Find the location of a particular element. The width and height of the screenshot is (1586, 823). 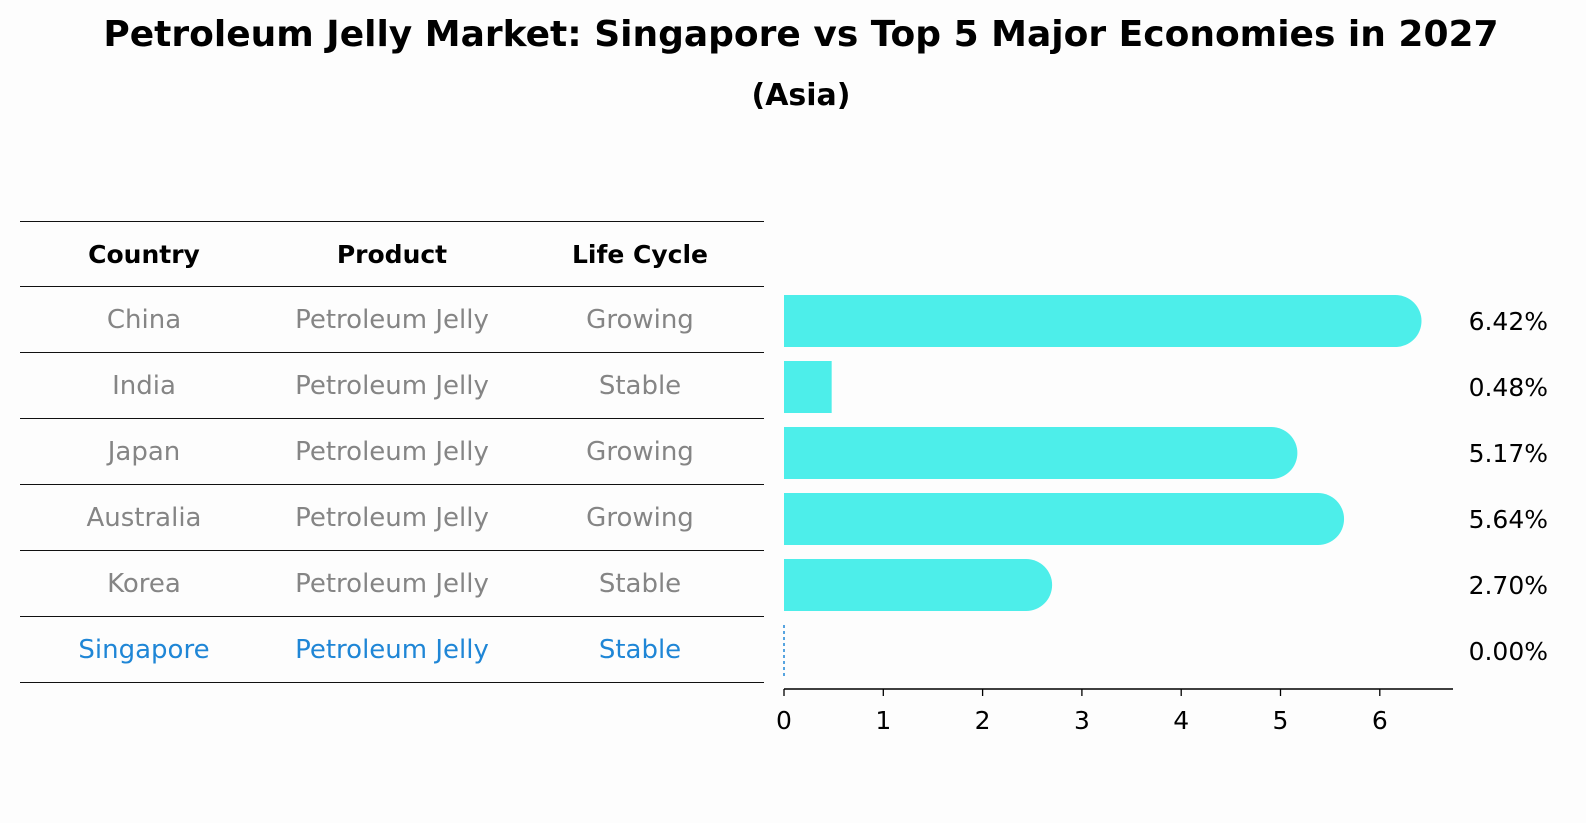

header-life-cycle: Life Cycle is located at coordinates (640, 254).